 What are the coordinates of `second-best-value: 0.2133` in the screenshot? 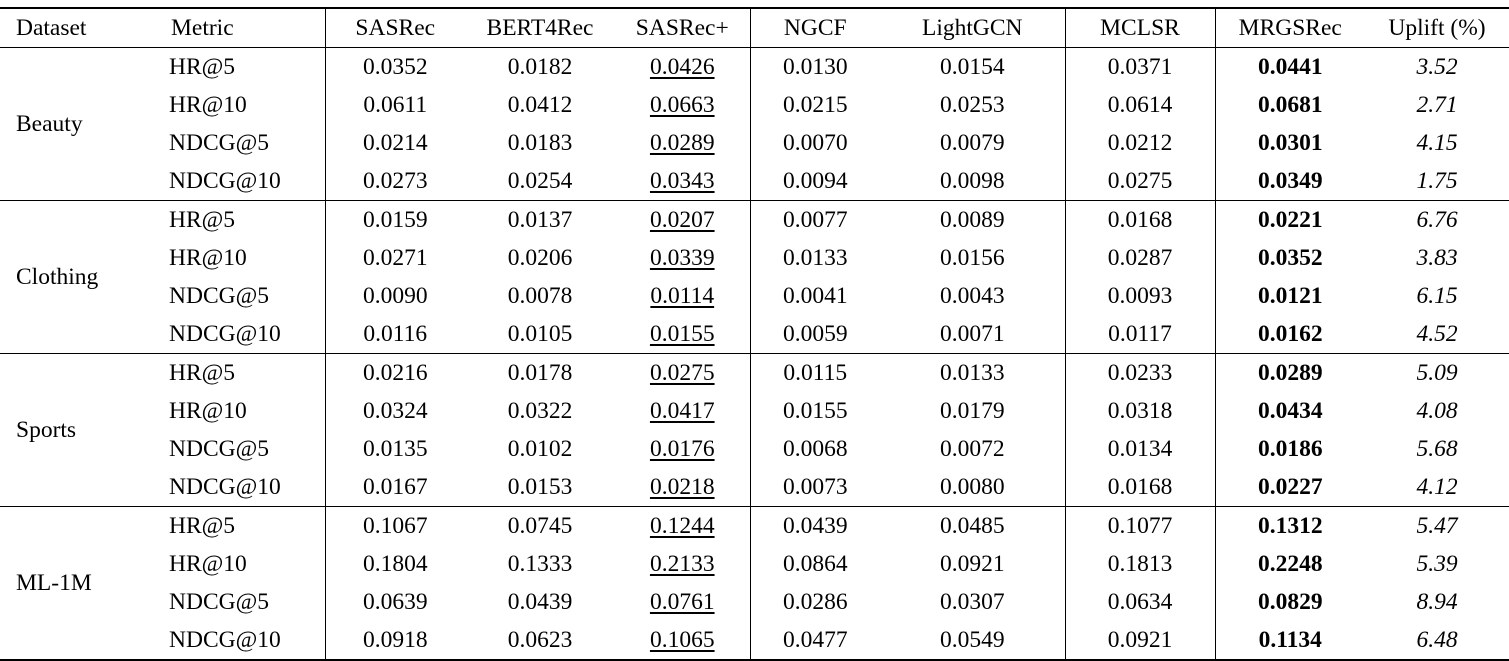 It's located at (682, 564).